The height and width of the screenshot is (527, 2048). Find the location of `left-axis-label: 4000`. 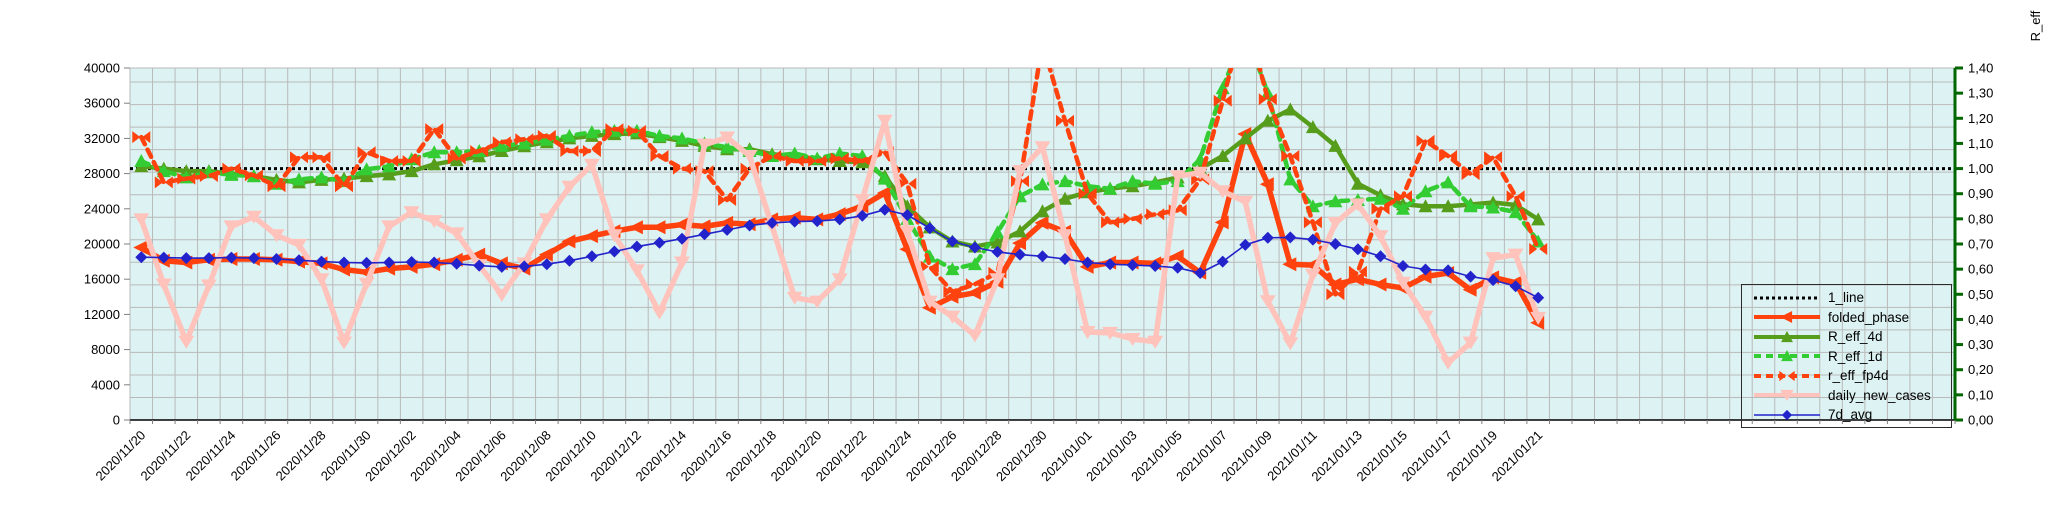

left-axis-label: 4000 is located at coordinates (105, 384).